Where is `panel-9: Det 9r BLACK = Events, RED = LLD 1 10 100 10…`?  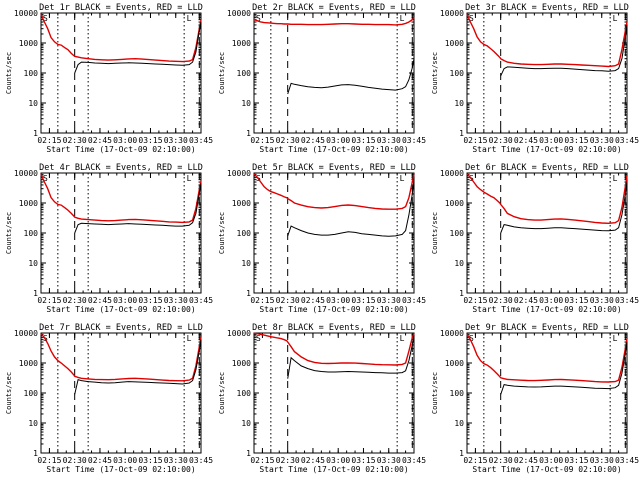
panel-9: Det 9r BLACK = Events, RED = LLD 1 10 100 10… is located at coordinates (535, 398).